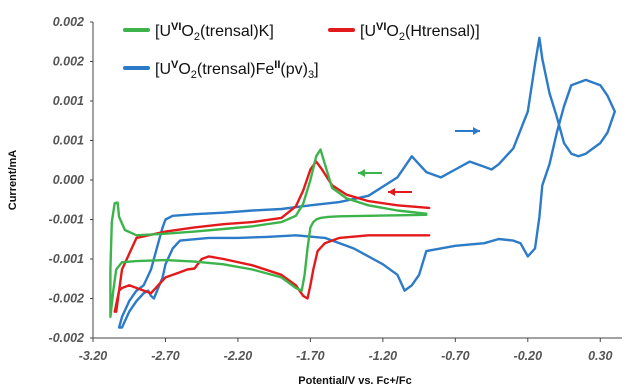 The image size is (628, 388). Describe the element at coordinates (528, 356) in the screenshot. I see `x-tick-label: -0.20` at that location.